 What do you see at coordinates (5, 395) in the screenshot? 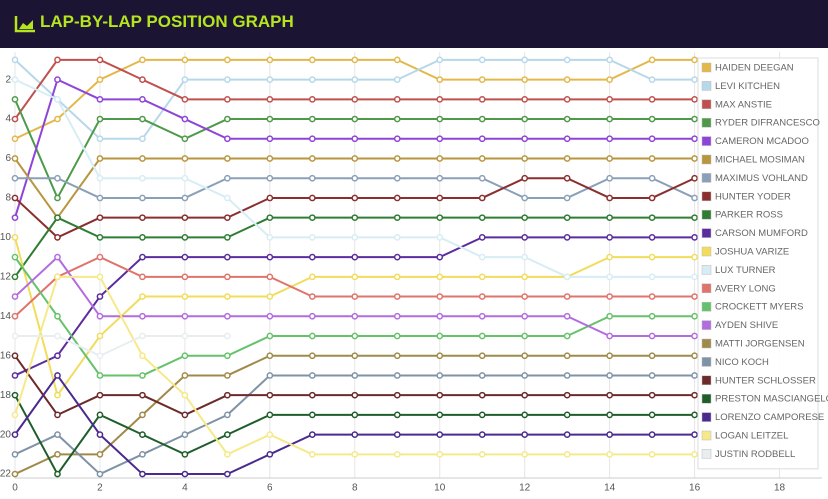
I see `y-tick-label: 18` at bounding box center [5, 395].